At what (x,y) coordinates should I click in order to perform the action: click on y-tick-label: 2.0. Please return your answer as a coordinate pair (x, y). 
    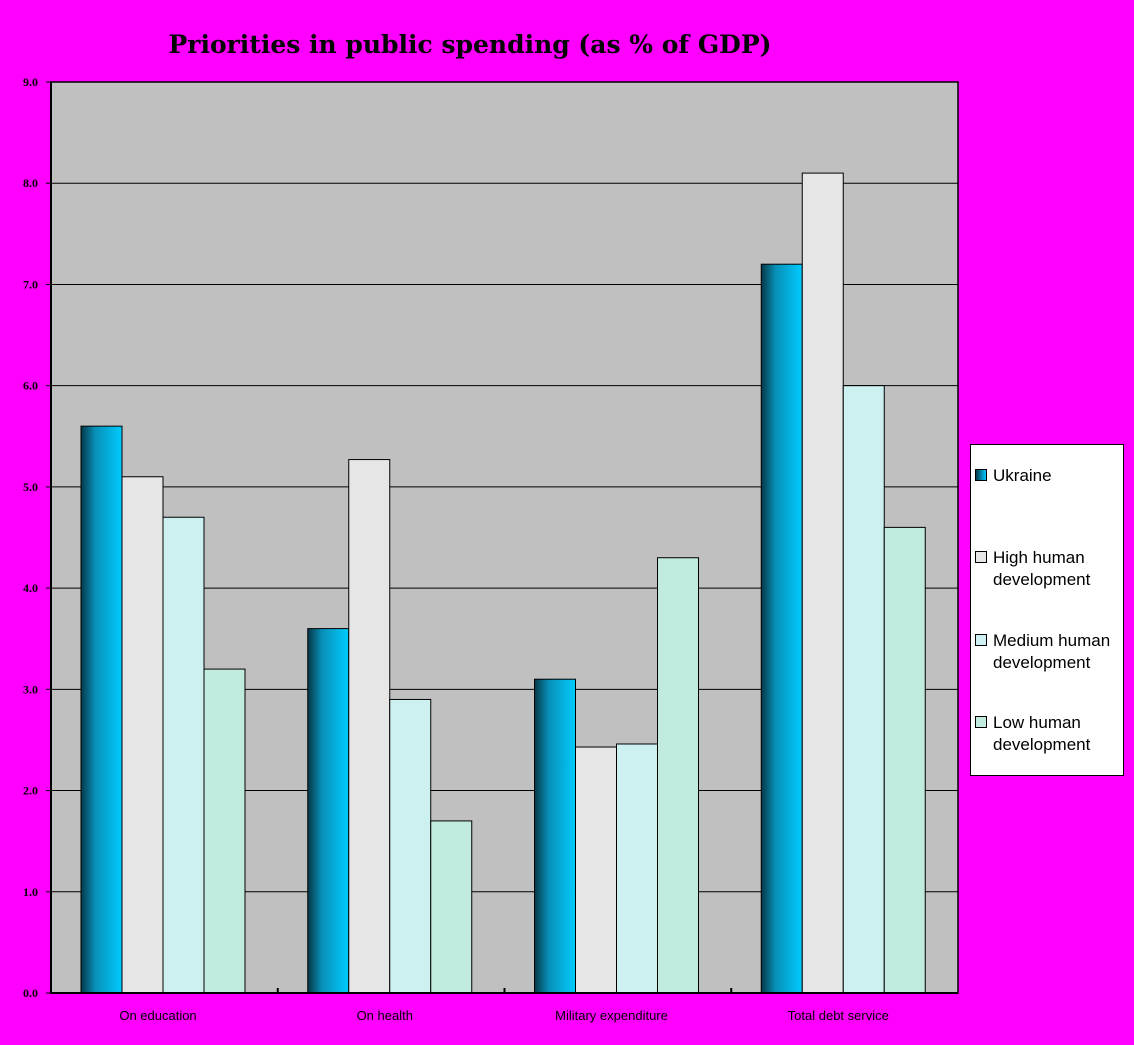
    Looking at the image, I should click on (30, 791).